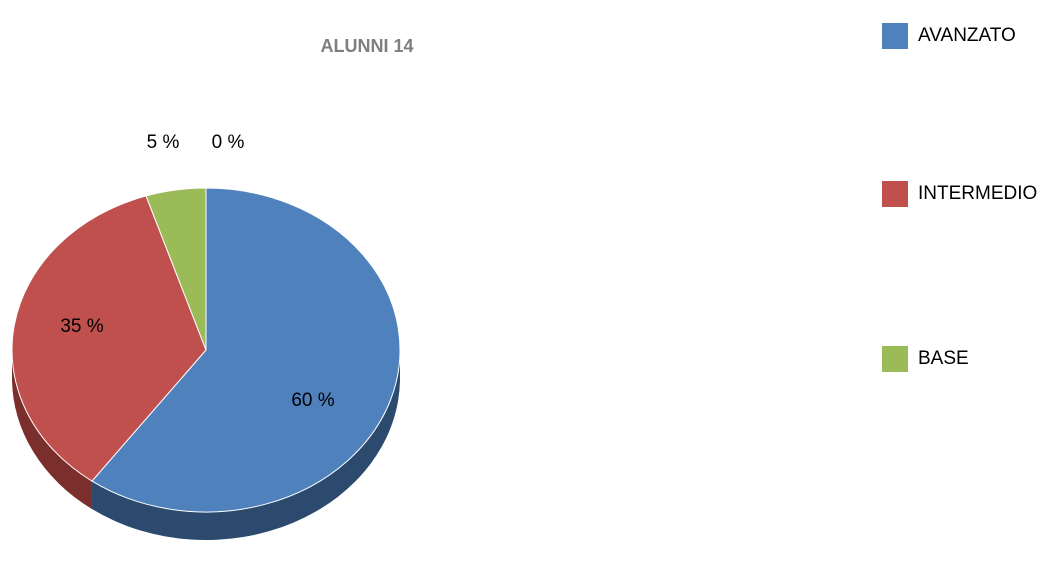 The image size is (1062, 569). What do you see at coordinates (109, 338) in the screenshot?
I see `pie-slice-intermedio` at bounding box center [109, 338].